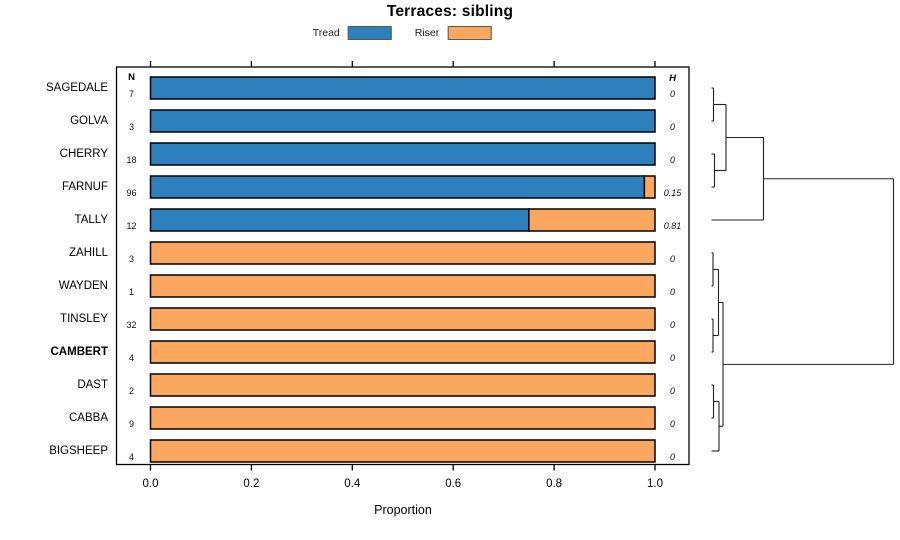 Image resolution: width=900 pixels, height=540 pixels. I want to click on row-label: WAYDEN, so click(83, 286).